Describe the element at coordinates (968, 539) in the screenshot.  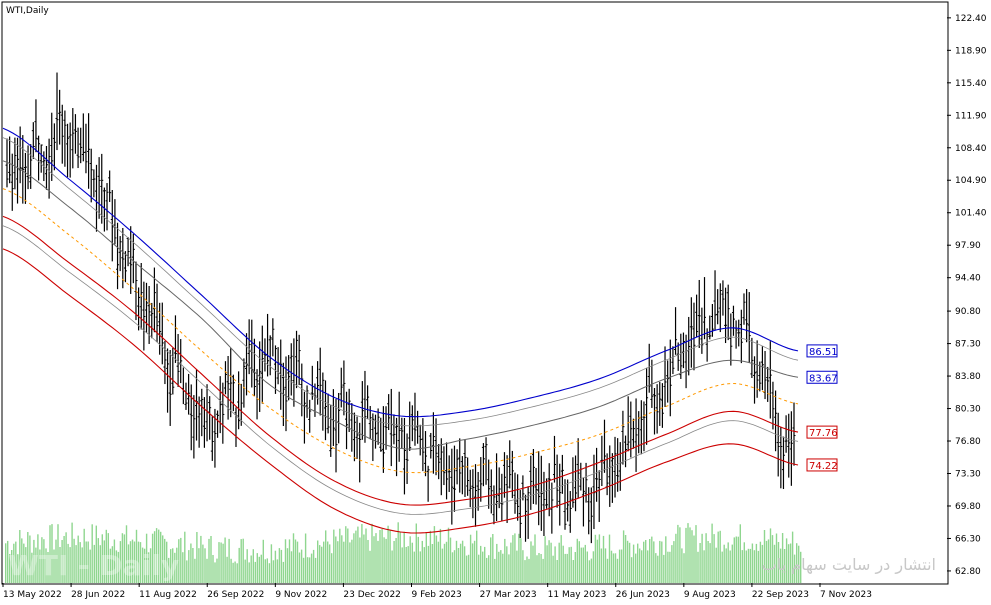
I see `y-tick-label: 66.30` at that location.